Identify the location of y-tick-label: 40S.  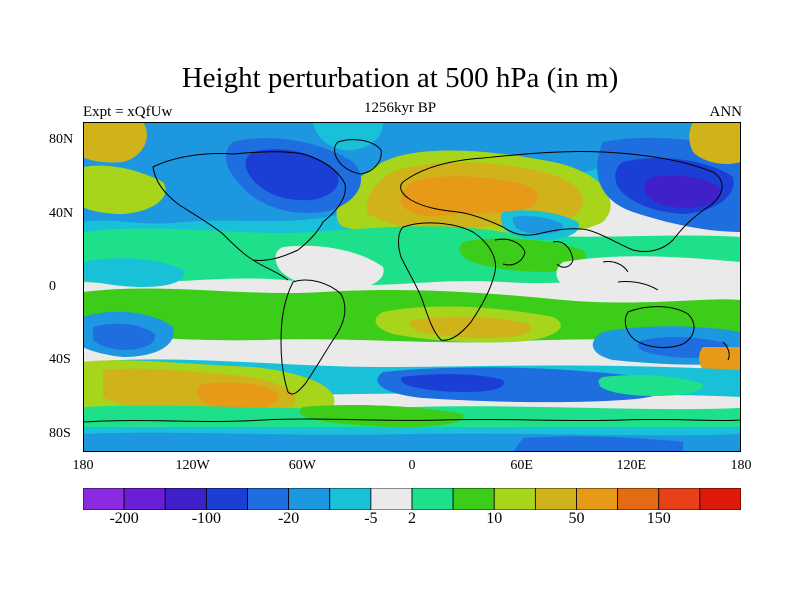
(60, 360).